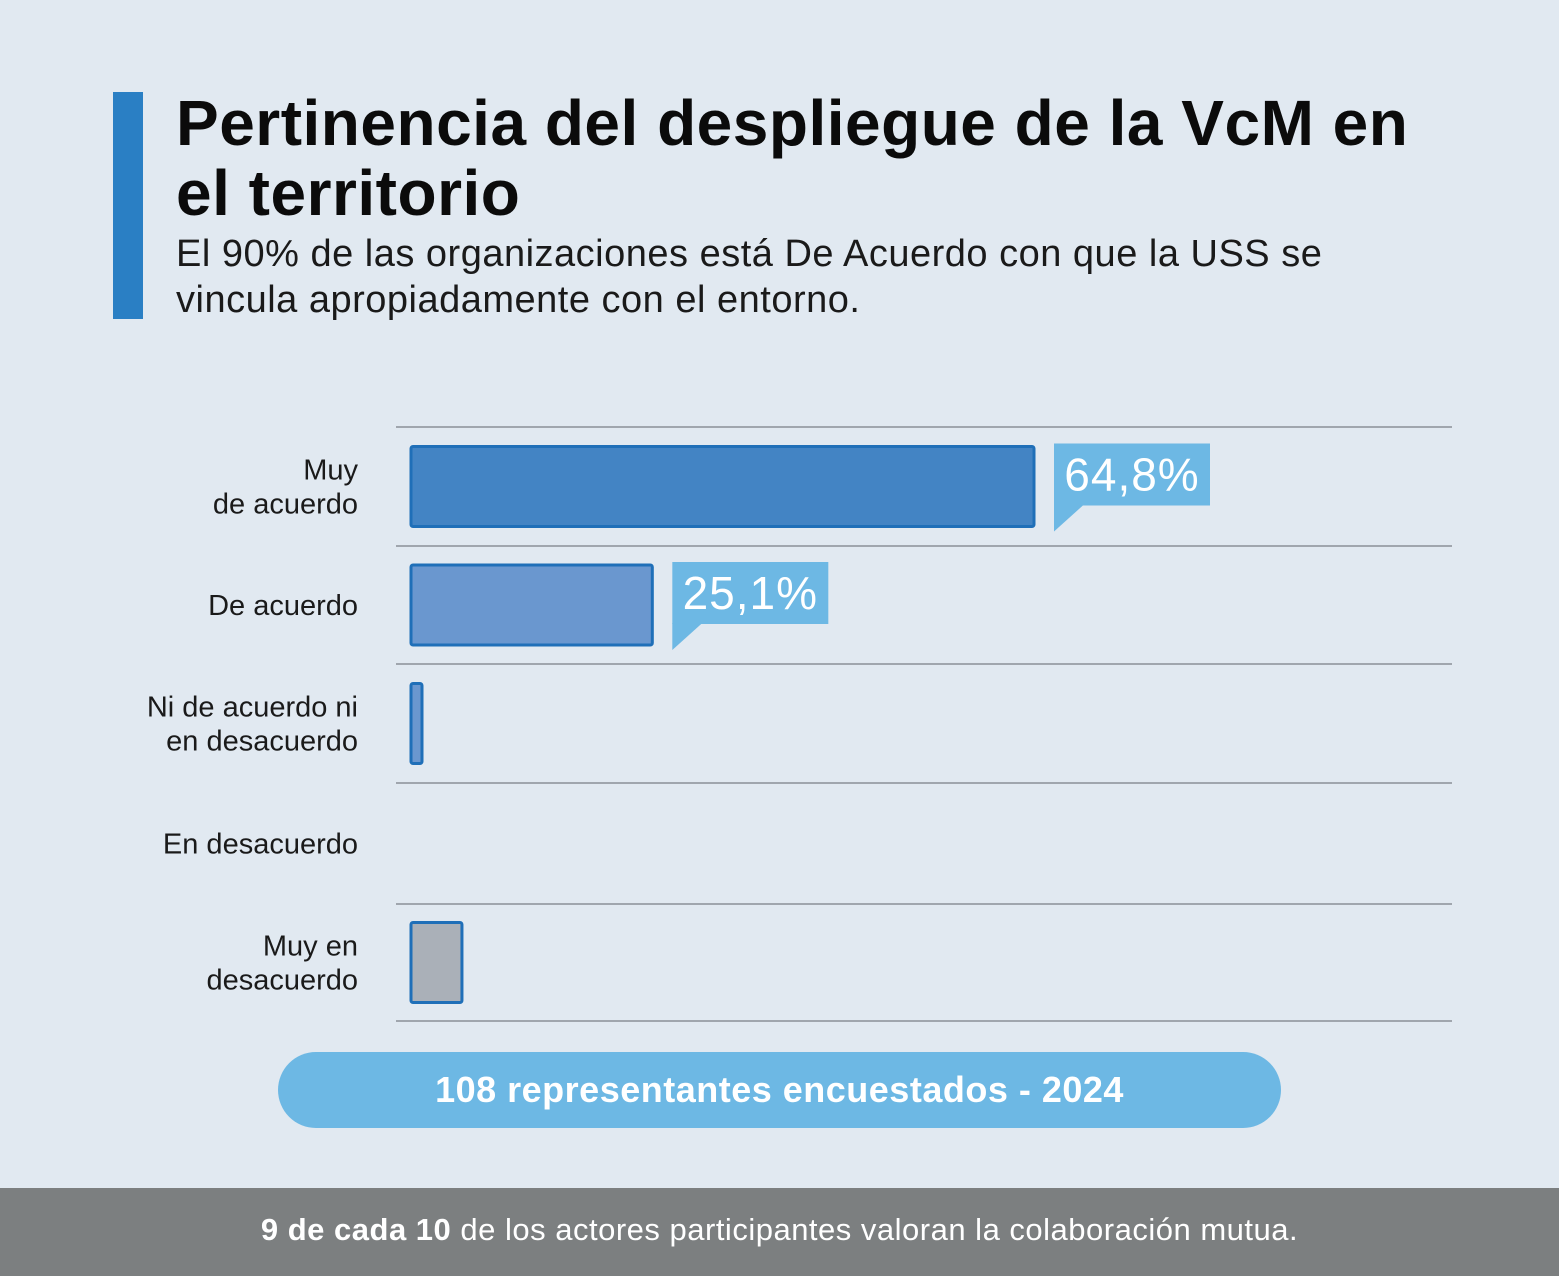 The width and height of the screenshot is (1559, 1276). I want to click on data-label-callout: 64,8%, so click(1132, 487).